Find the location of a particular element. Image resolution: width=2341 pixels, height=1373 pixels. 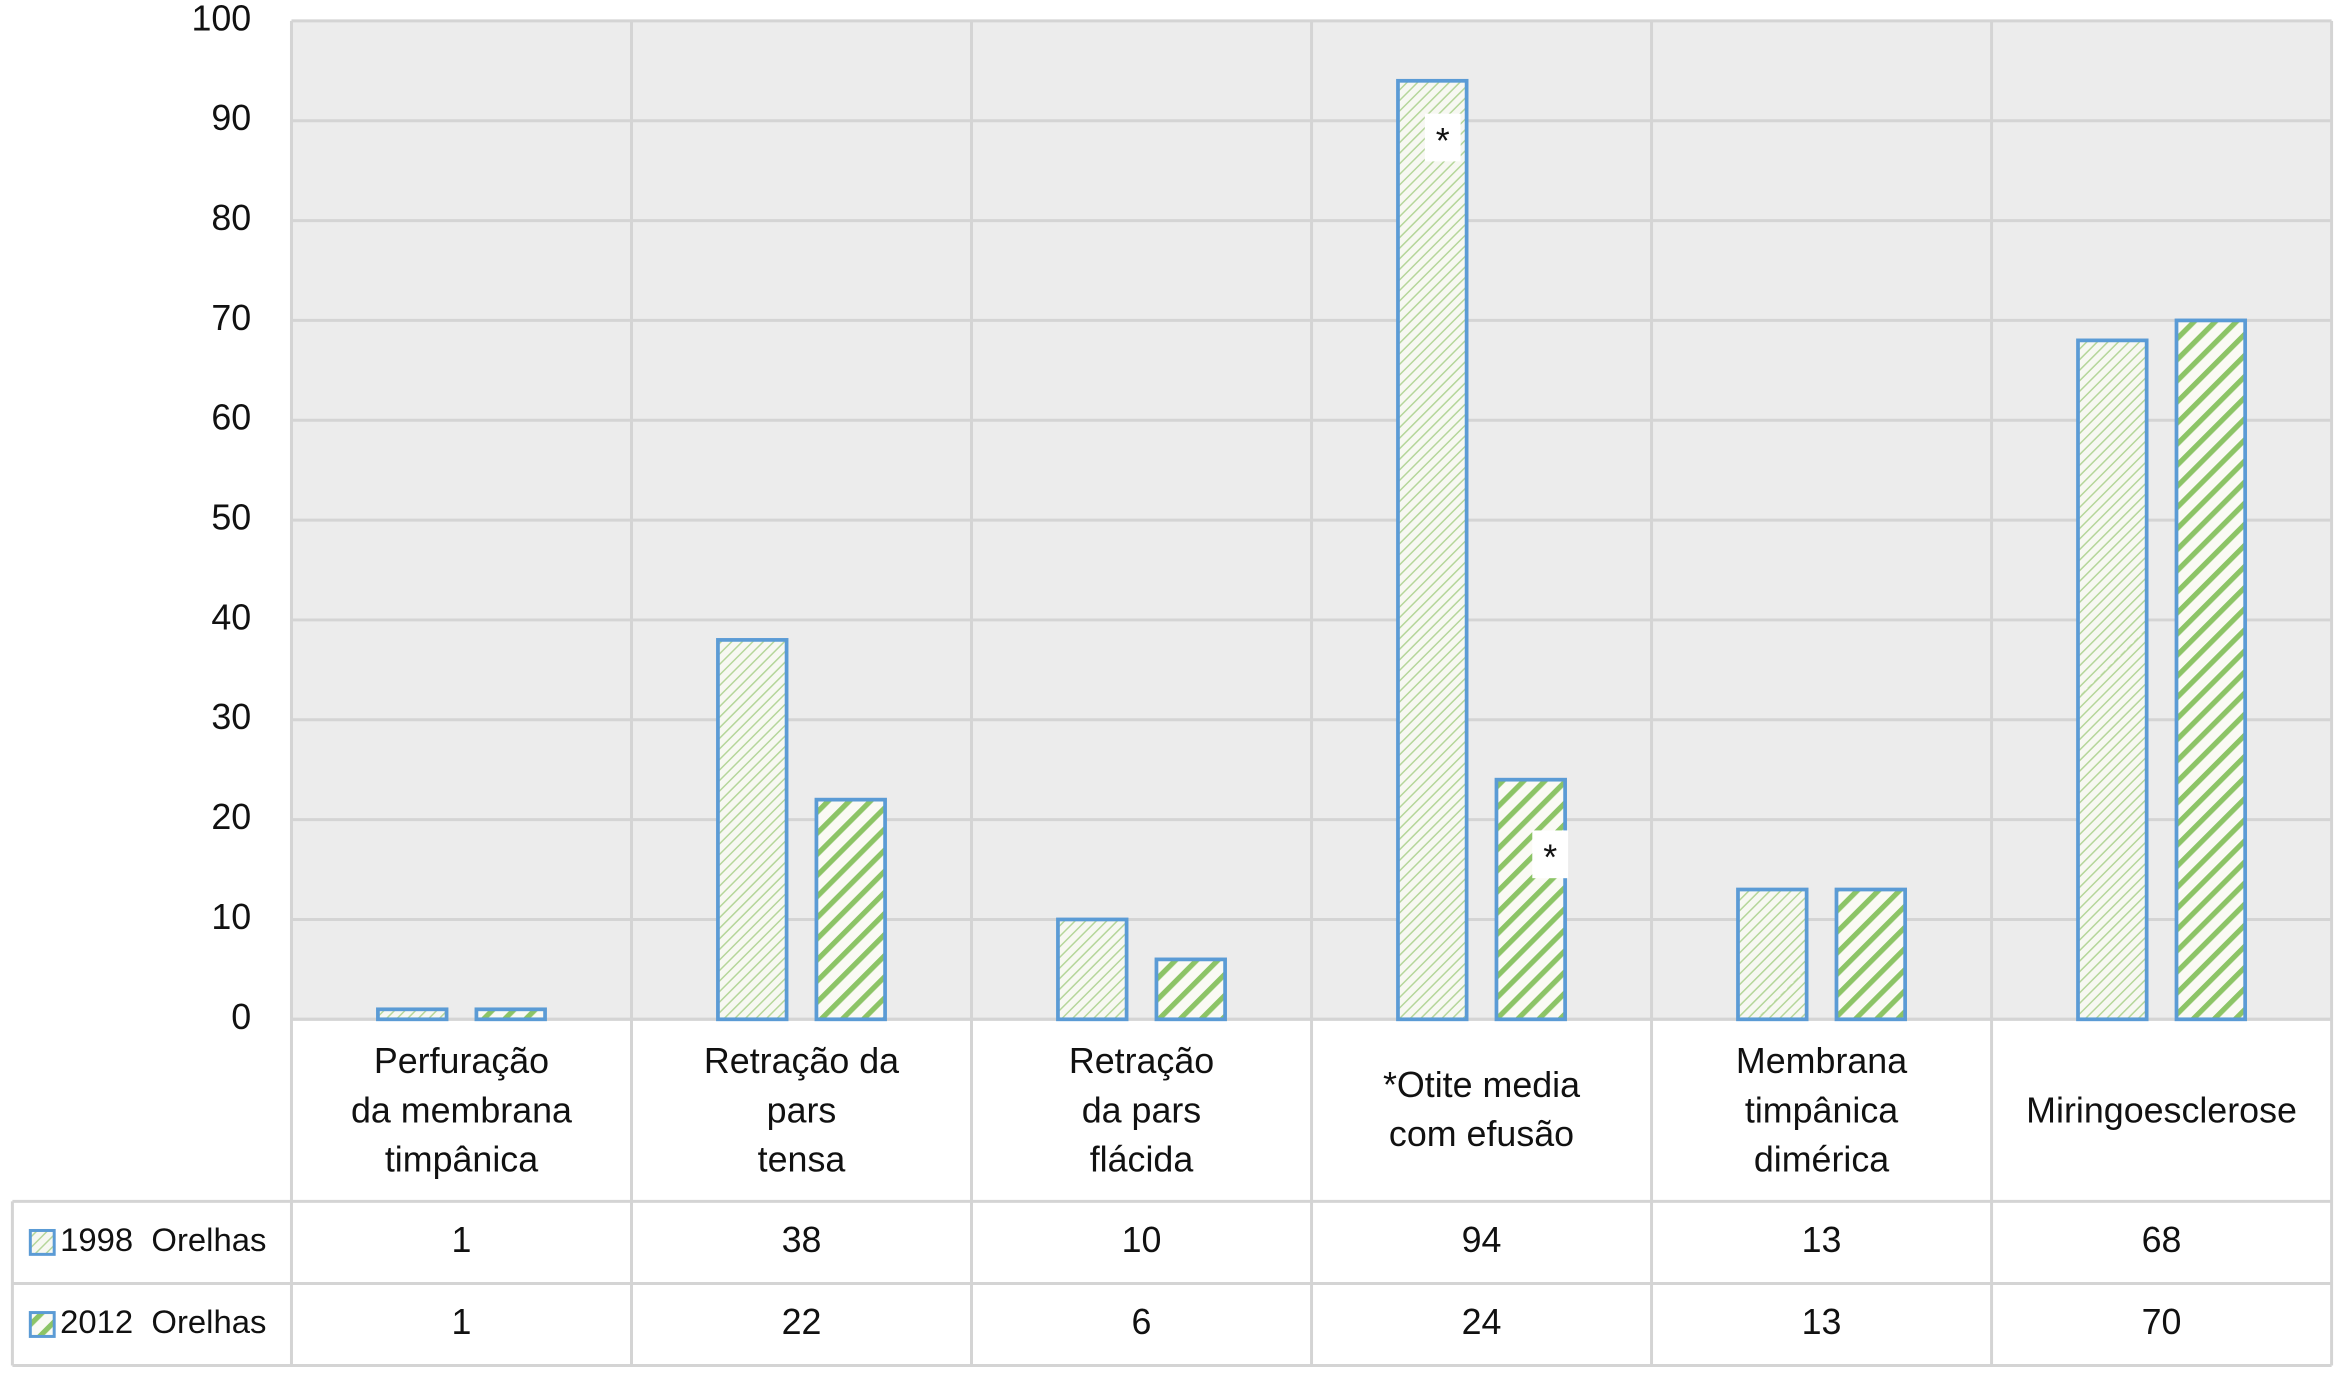

y-tick-label: 20 is located at coordinates (231, 817).